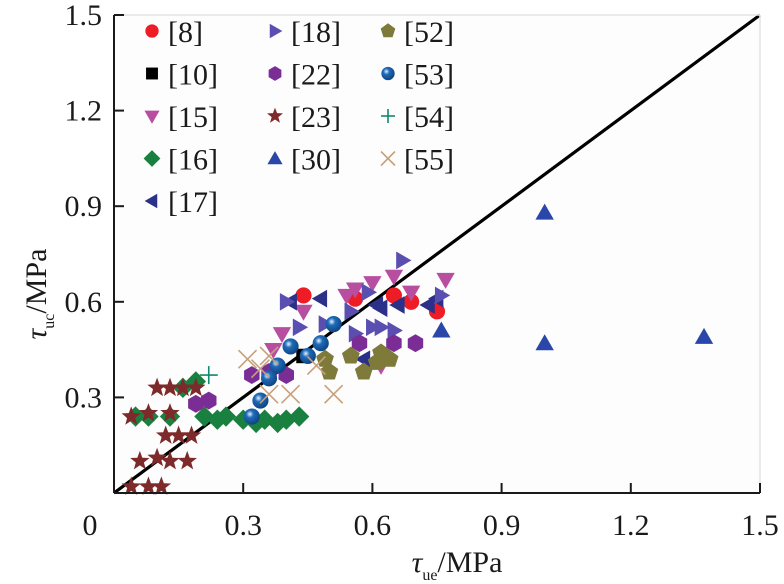 The image size is (784, 584). Describe the element at coordinates (84, 111) in the screenshot. I see `y-tick-label: 1.2` at that location.